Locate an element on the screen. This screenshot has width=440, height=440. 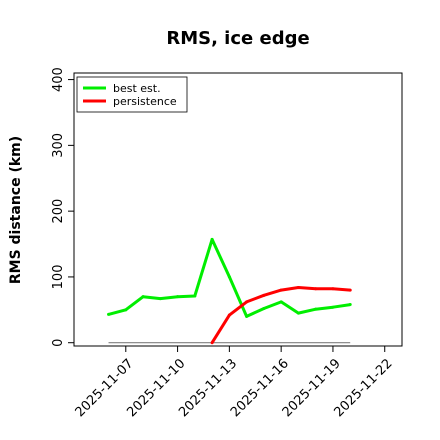
series-layer is located at coordinates (229, 291).